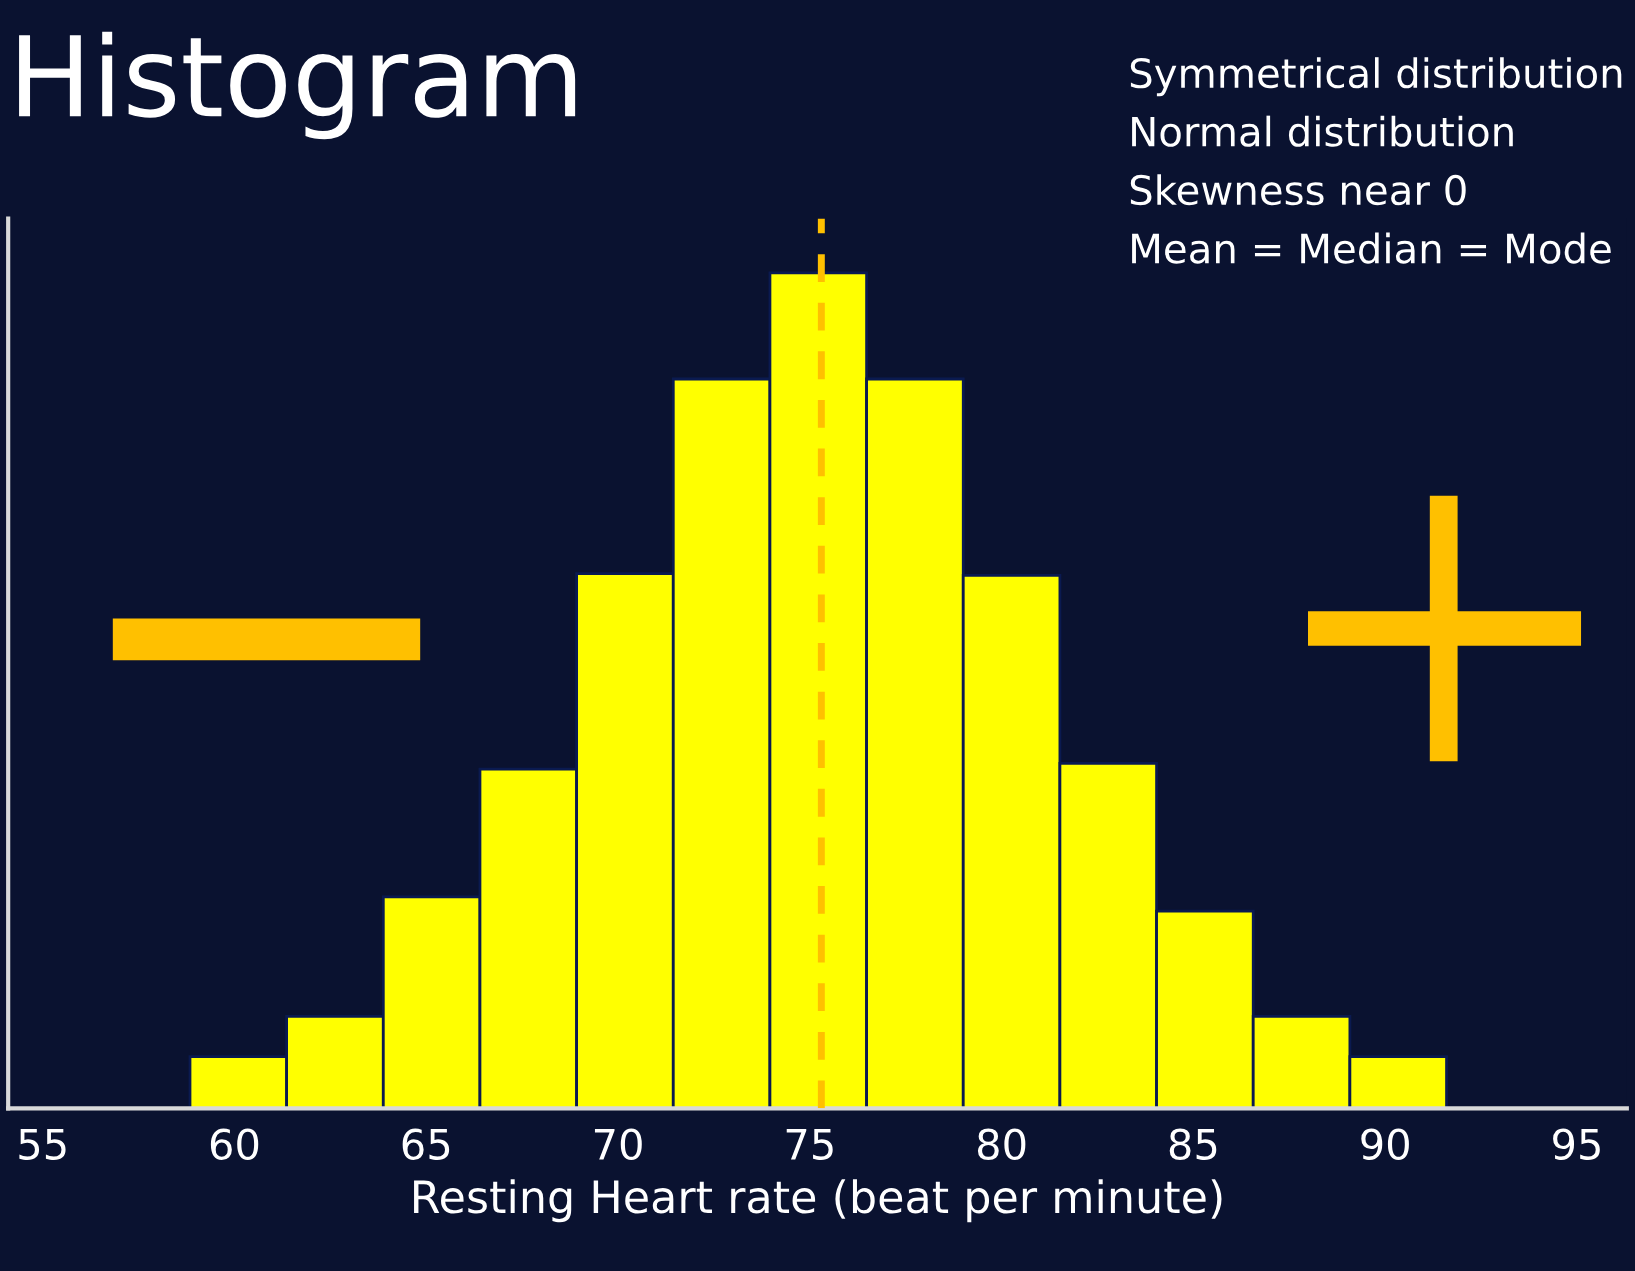  What do you see at coordinates (42, 1145) in the screenshot?
I see `x-tick-label: 55` at bounding box center [42, 1145].